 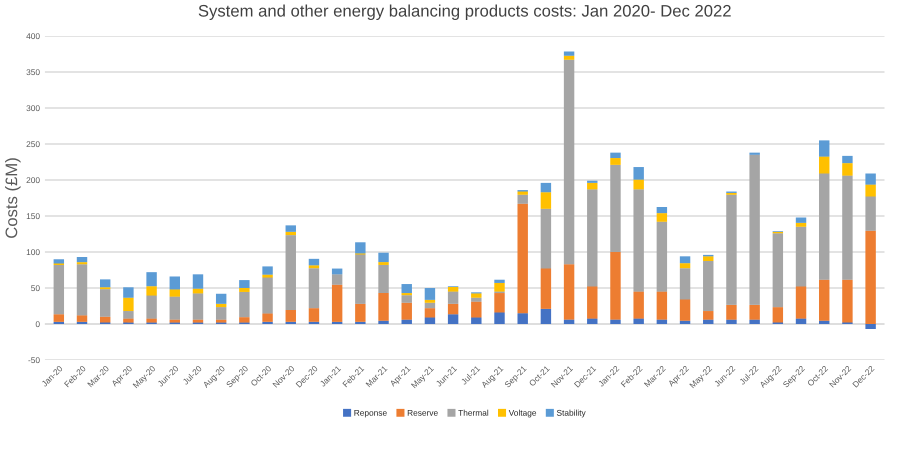 What do you see at coordinates (33, 180) in the screenshot?
I see `y-tick-label: 200` at bounding box center [33, 180].